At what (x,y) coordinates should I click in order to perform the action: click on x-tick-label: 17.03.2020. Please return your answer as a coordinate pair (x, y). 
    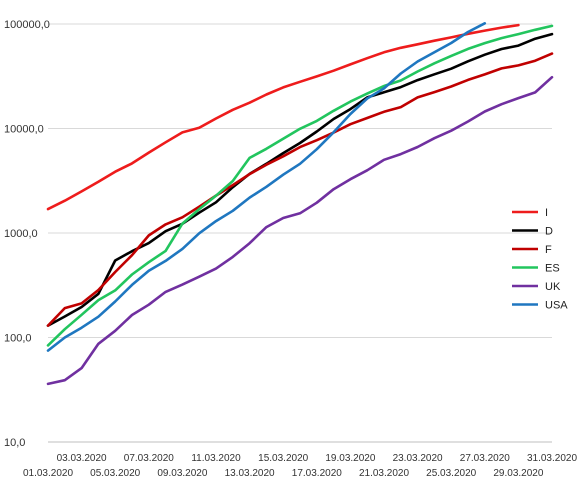
    Looking at the image, I should click on (317, 473).